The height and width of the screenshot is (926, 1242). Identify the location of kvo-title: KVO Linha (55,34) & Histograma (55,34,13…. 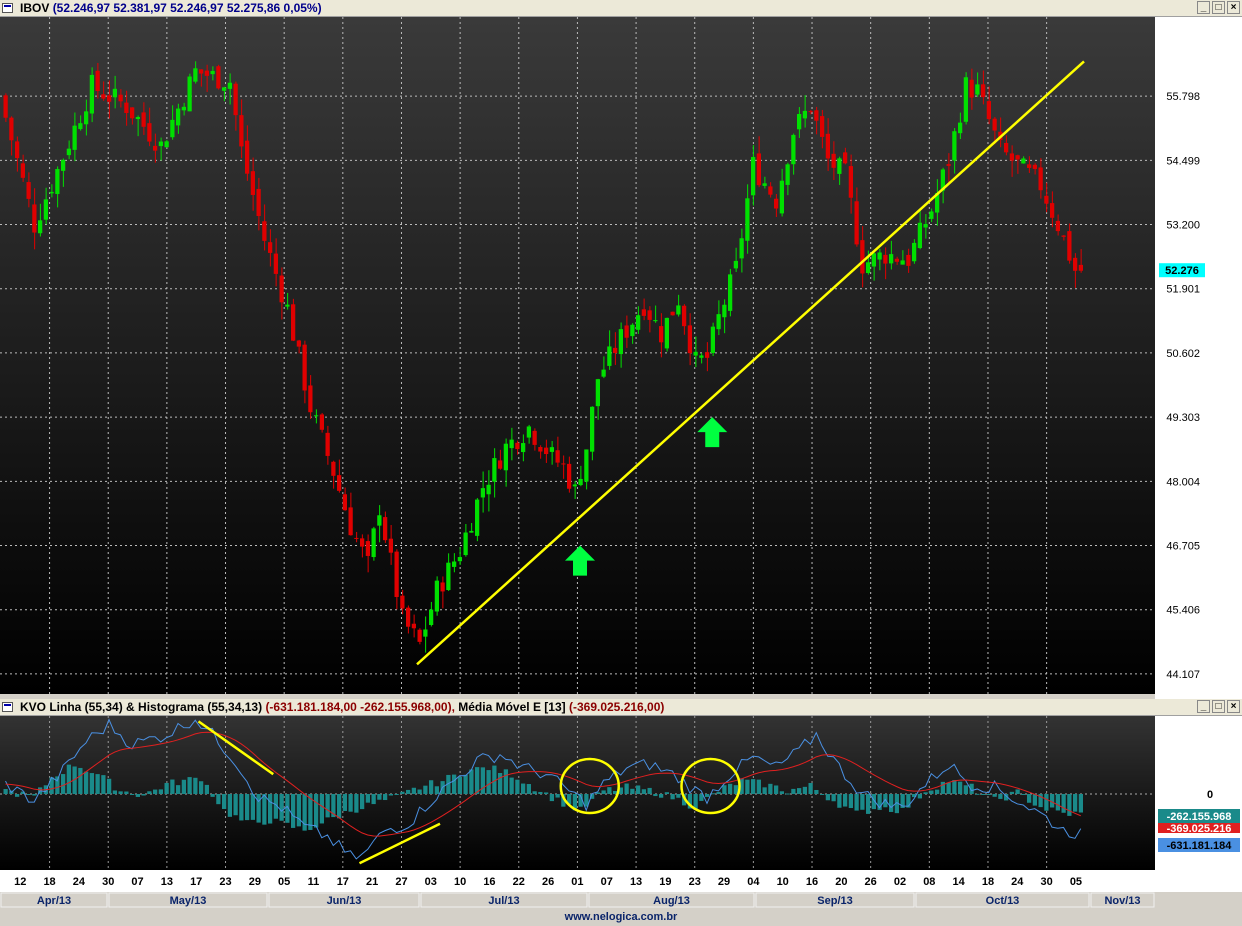
(141, 707).